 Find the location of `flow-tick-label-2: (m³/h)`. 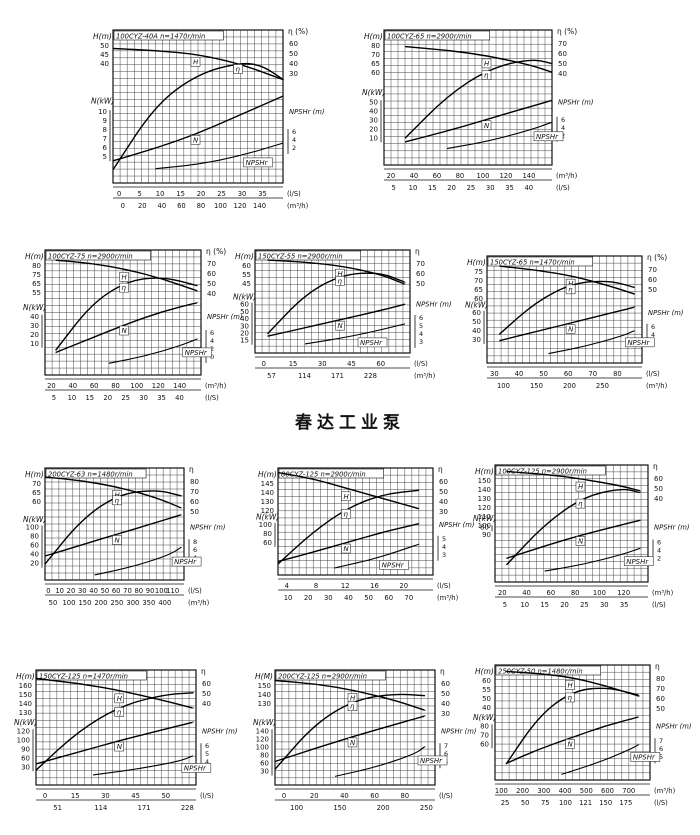

flow-tick-label-2: (m³/h) is located at coordinates (425, 376).